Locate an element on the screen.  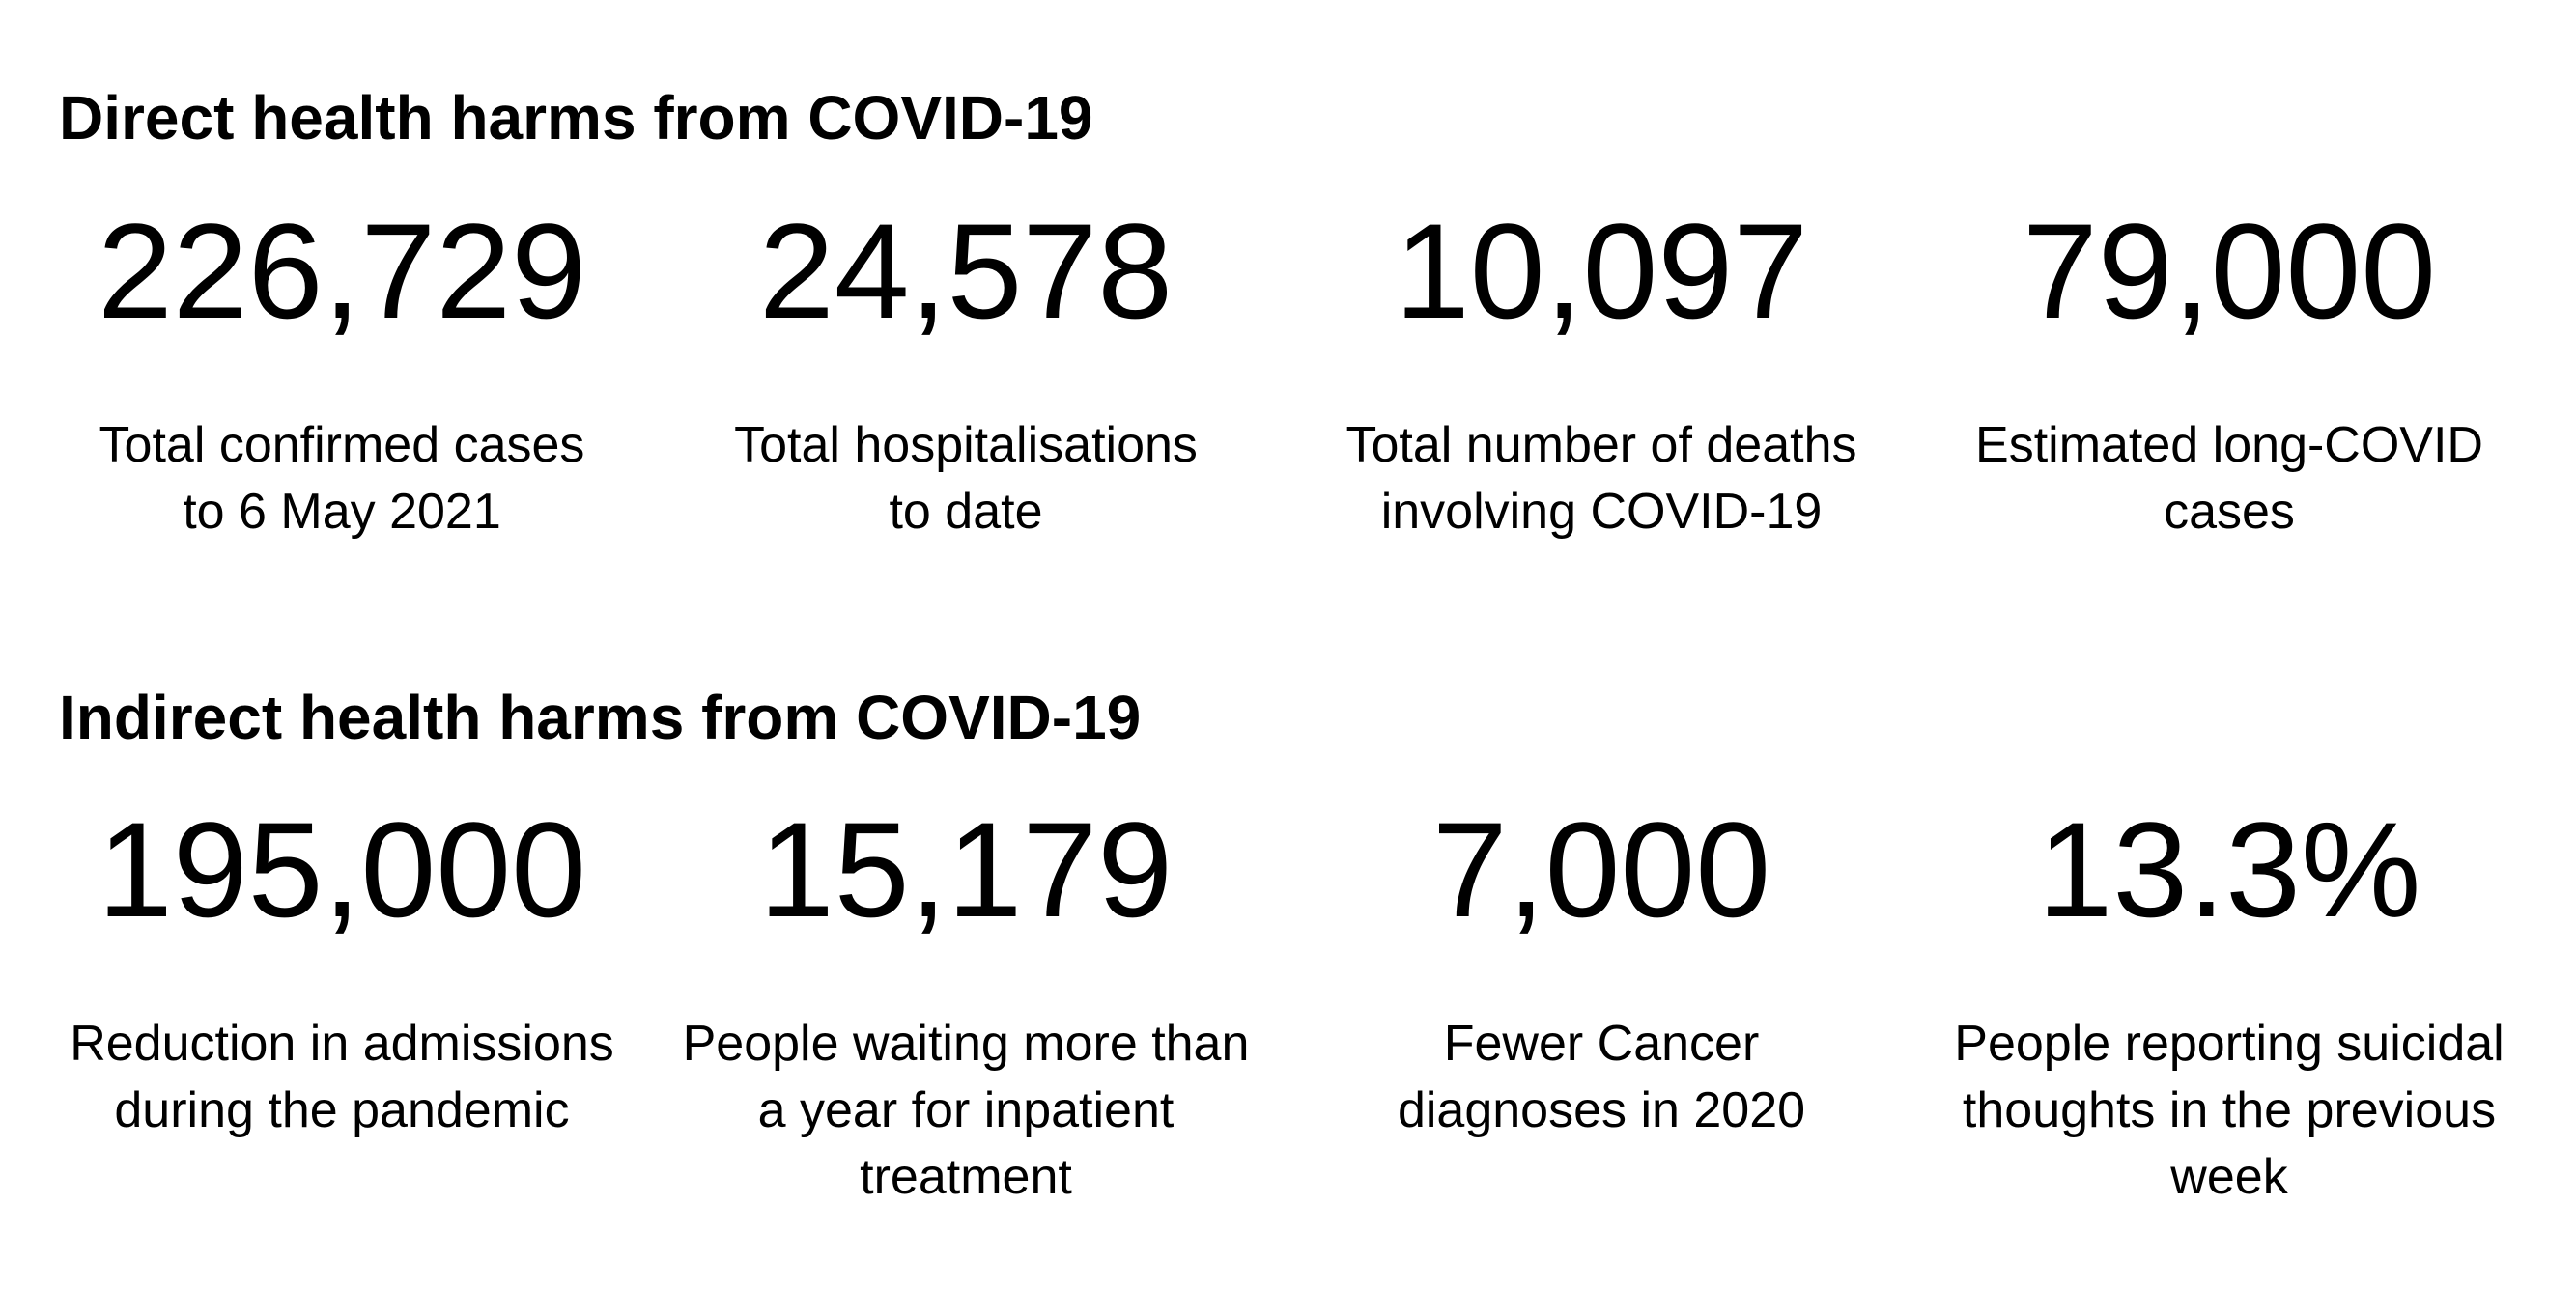
stat-label: Fewer Cancer diagnoses in 2020 is located at coordinates (1601, 1077).